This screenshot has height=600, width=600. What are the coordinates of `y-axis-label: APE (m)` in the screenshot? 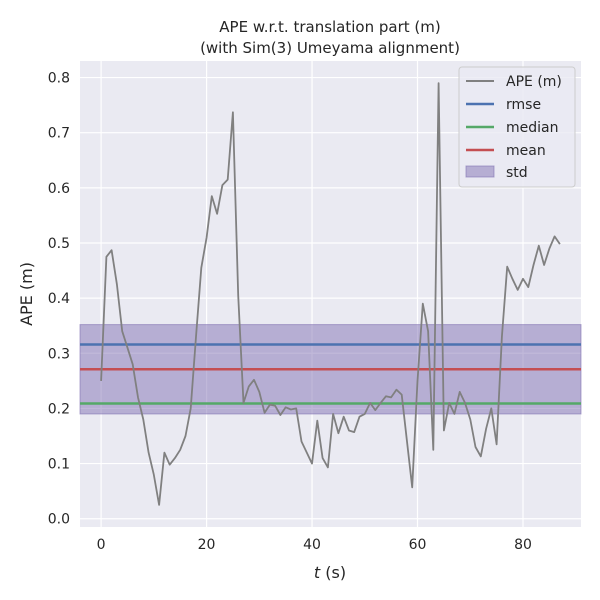 It's located at (26, 294).